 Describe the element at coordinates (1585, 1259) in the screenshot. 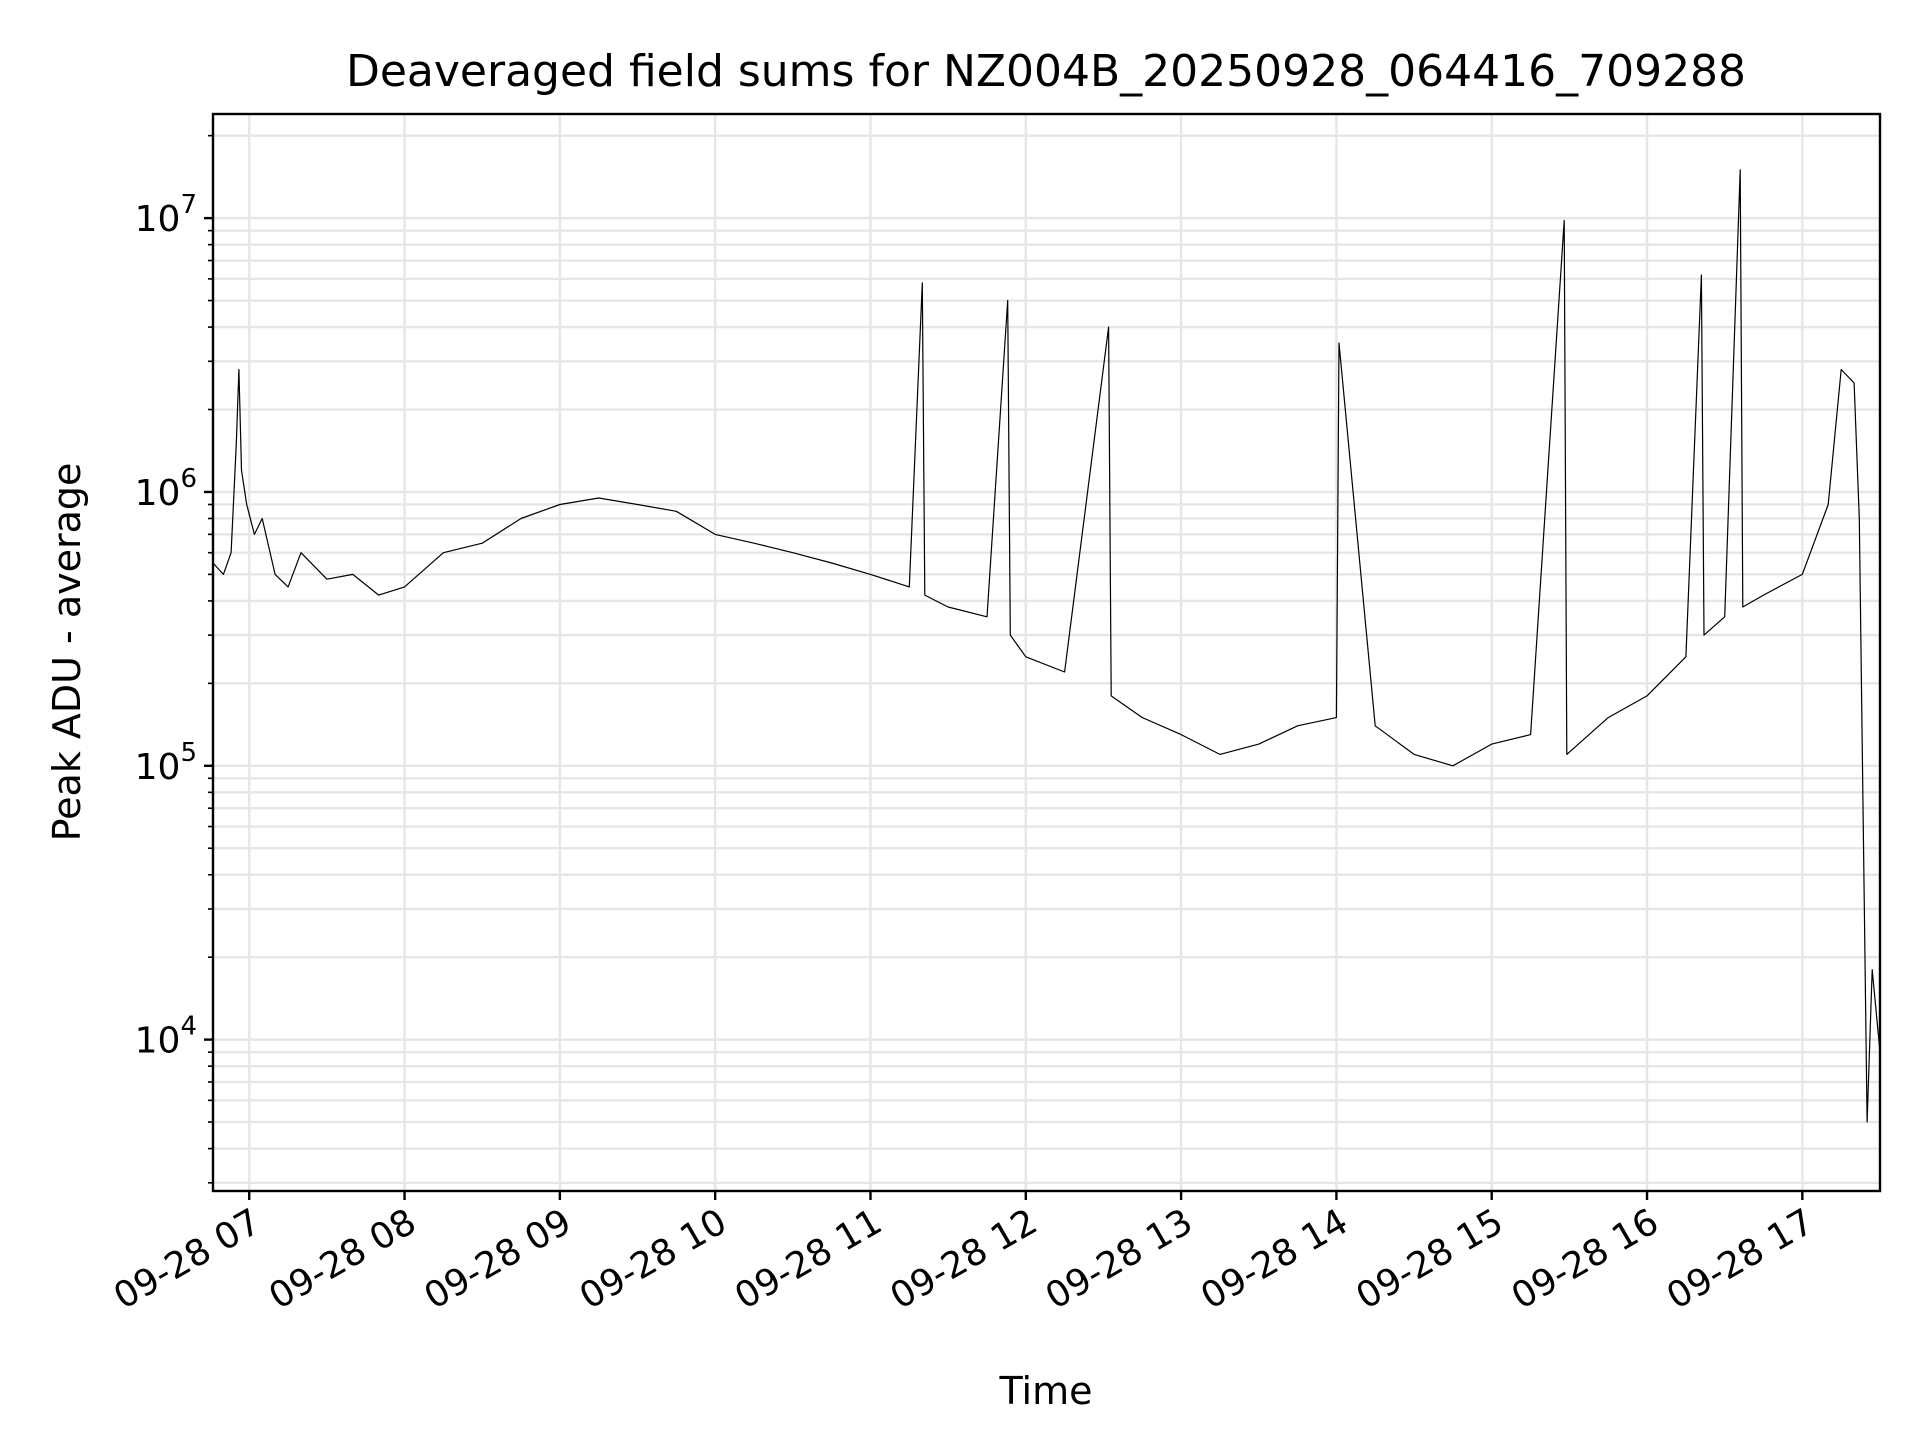

I see `x-tick-label: 09-28 16` at that location.